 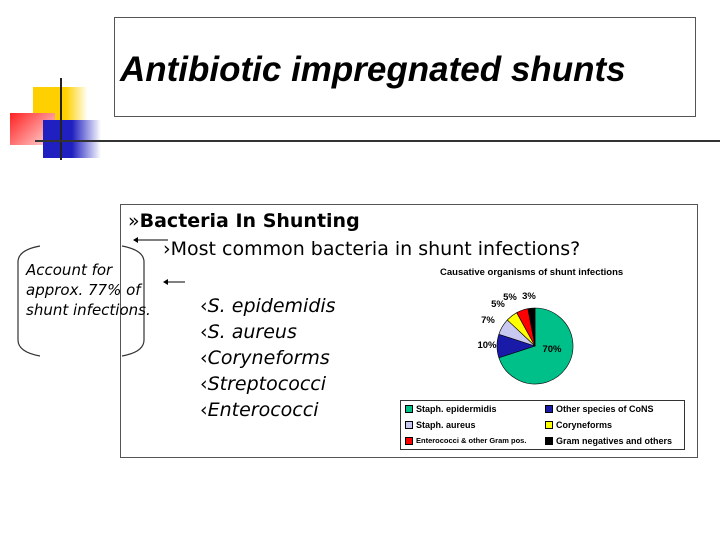 I want to click on chart-title: Causative organisms of shunt infections, so click(x=532, y=272).